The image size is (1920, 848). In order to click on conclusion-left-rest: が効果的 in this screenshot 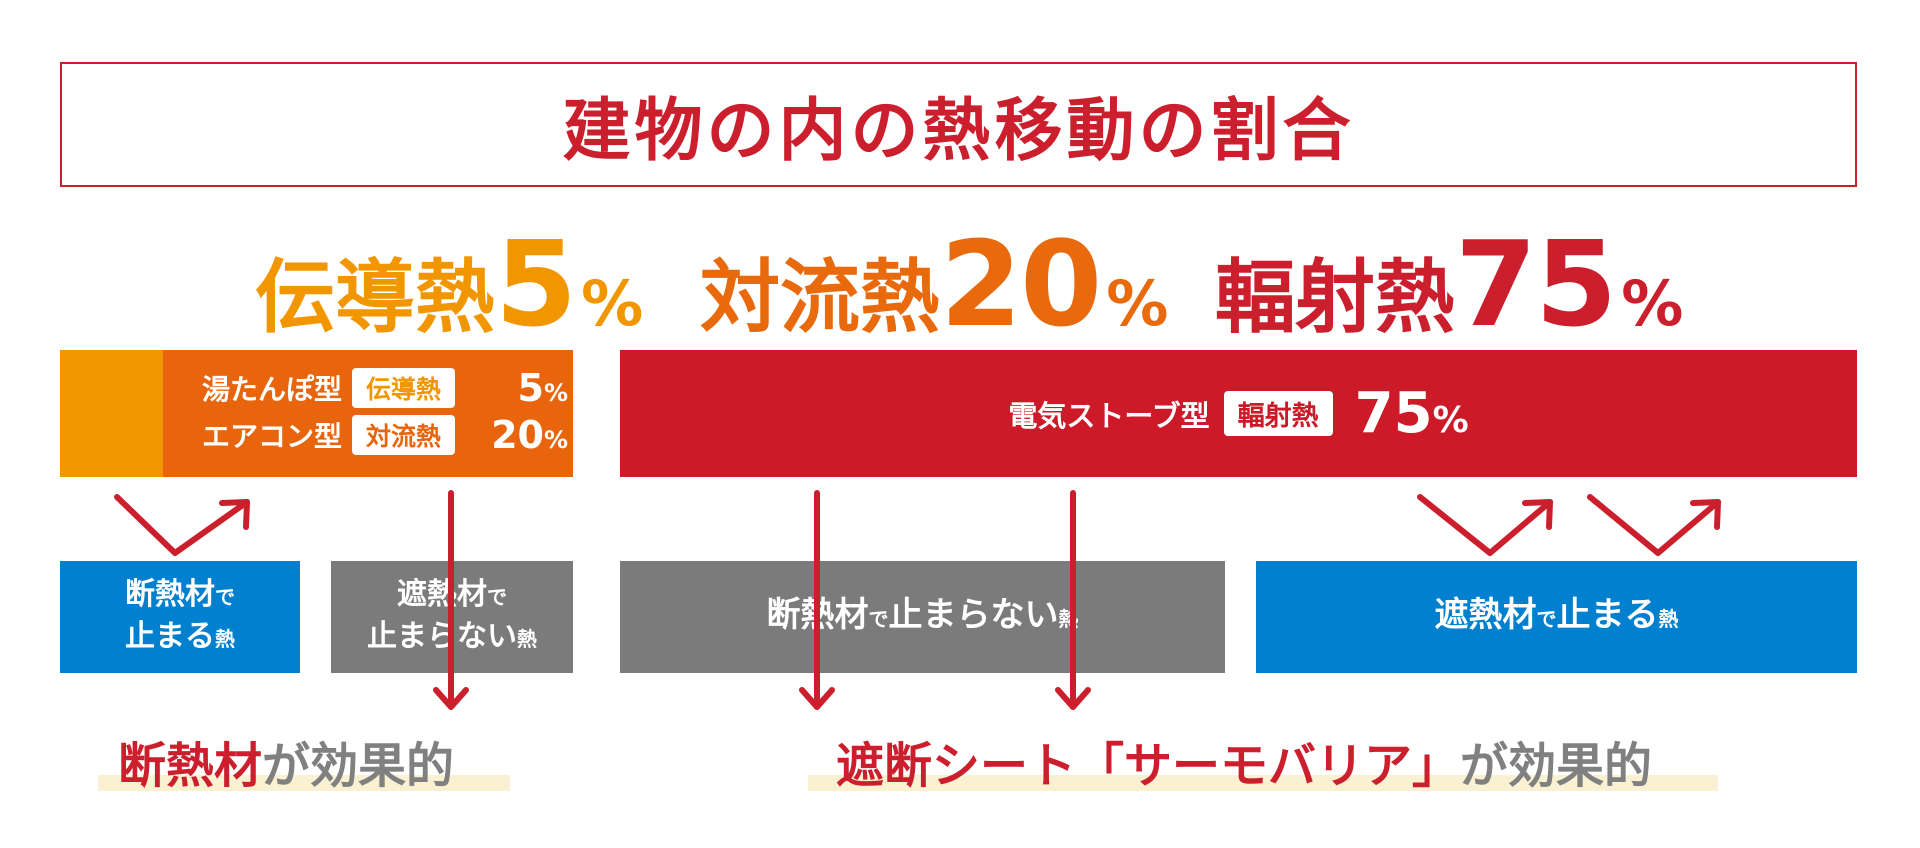, I will do `click(358, 766)`.